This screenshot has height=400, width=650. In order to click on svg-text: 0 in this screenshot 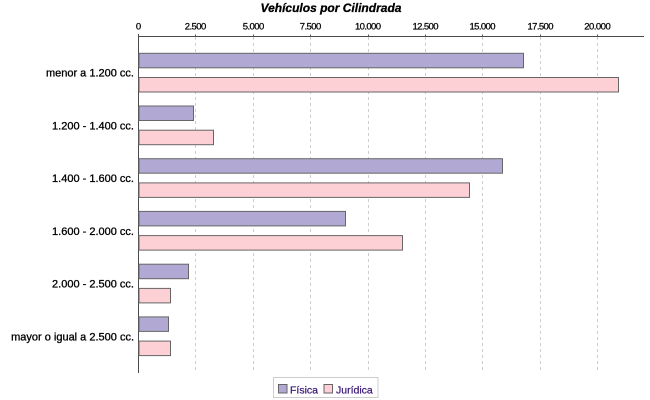, I will do `click(138, 27)`.